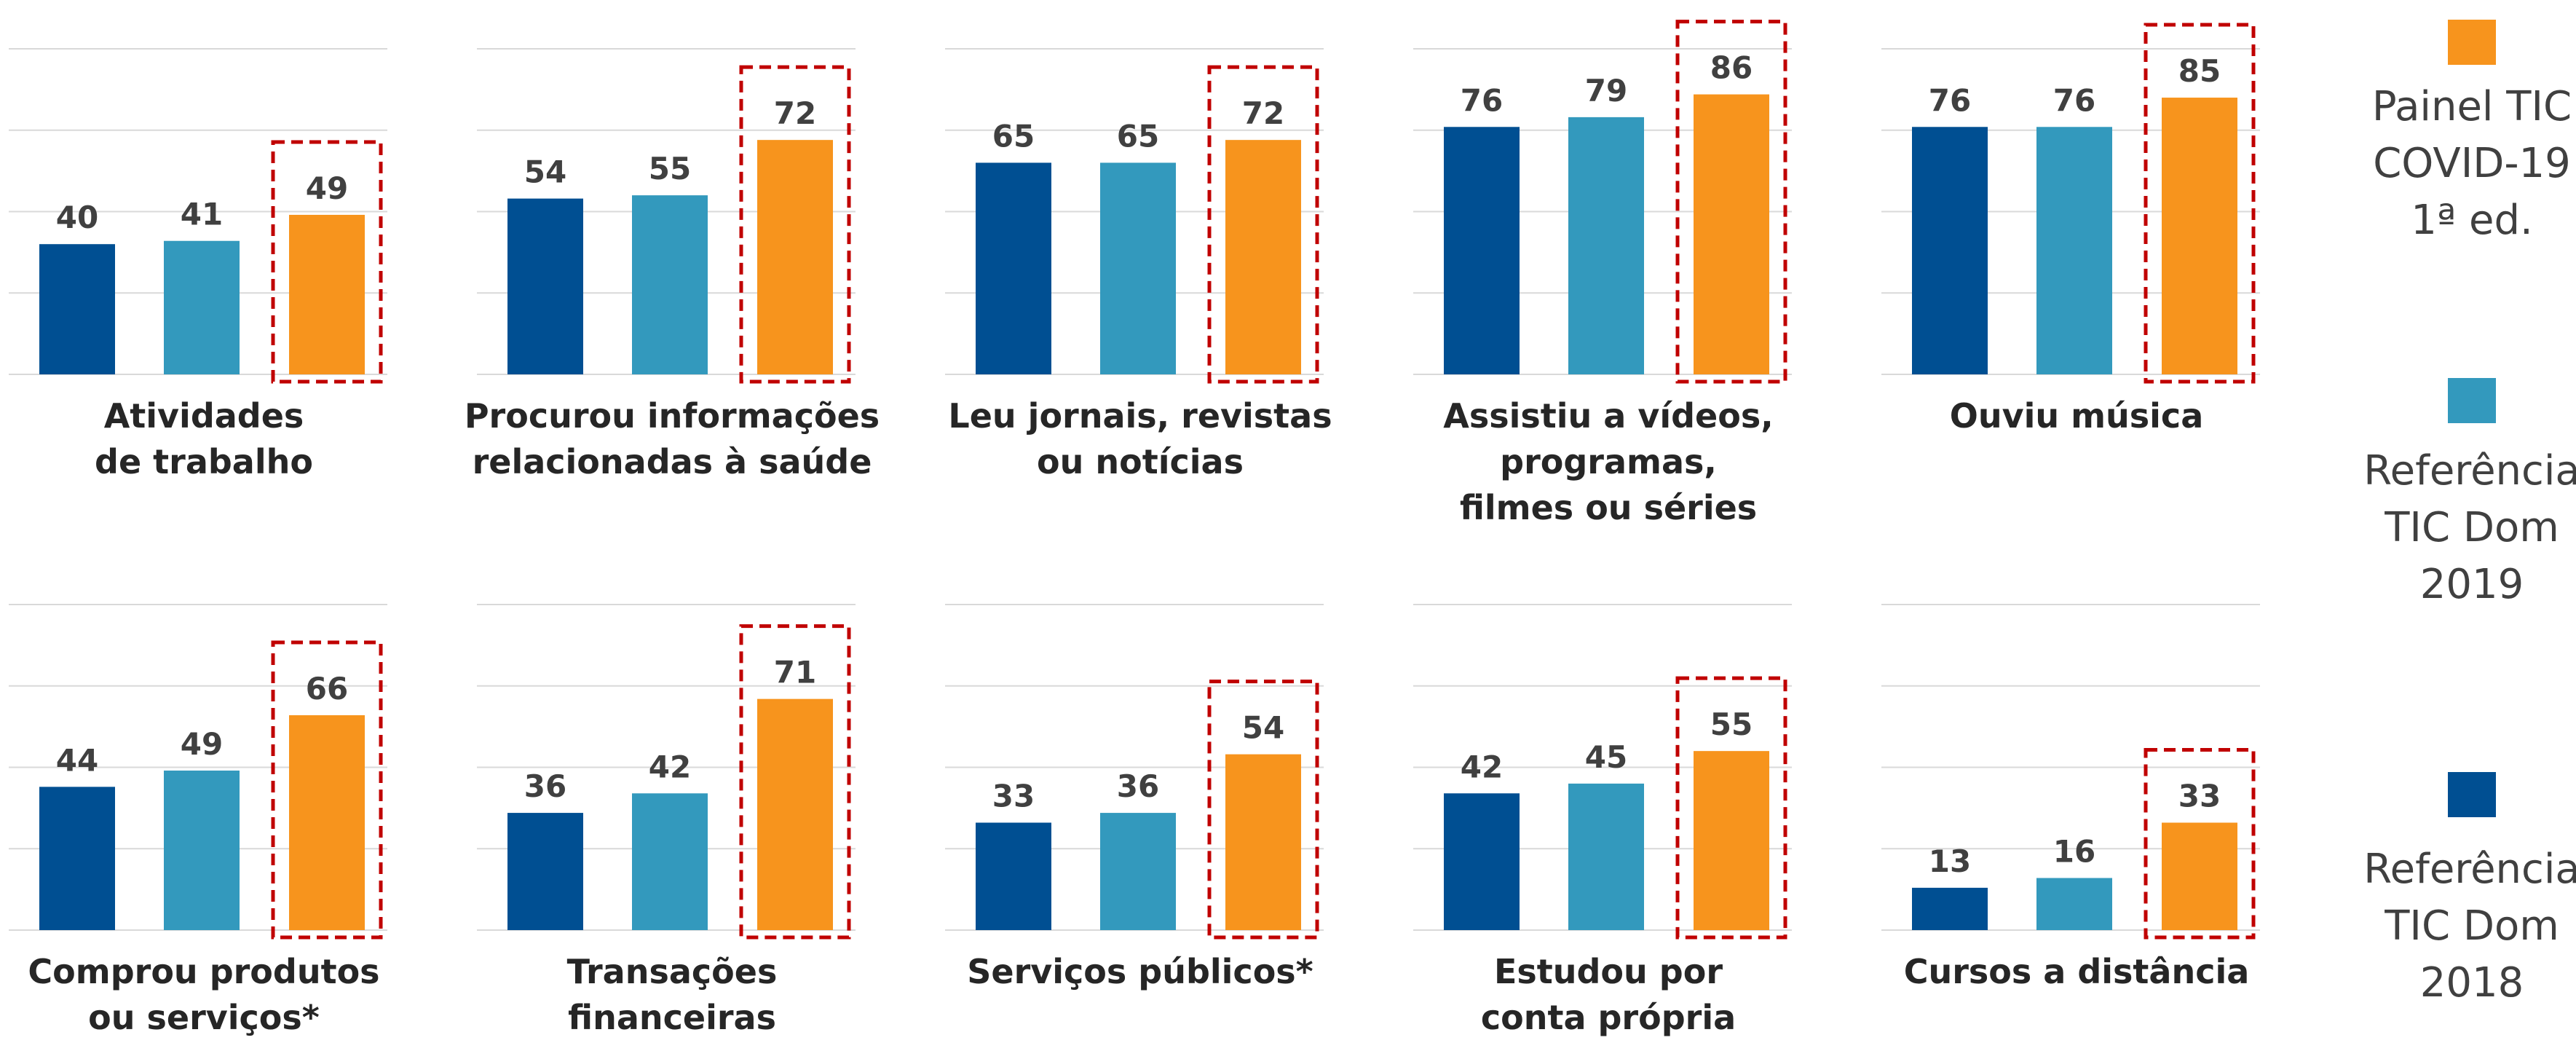 Image resolution: width=2576 pixels, height=1051 pixels. Describe the element at coordinates (1606, 757) in the screenshot. I see `value-label: 45` at that location.